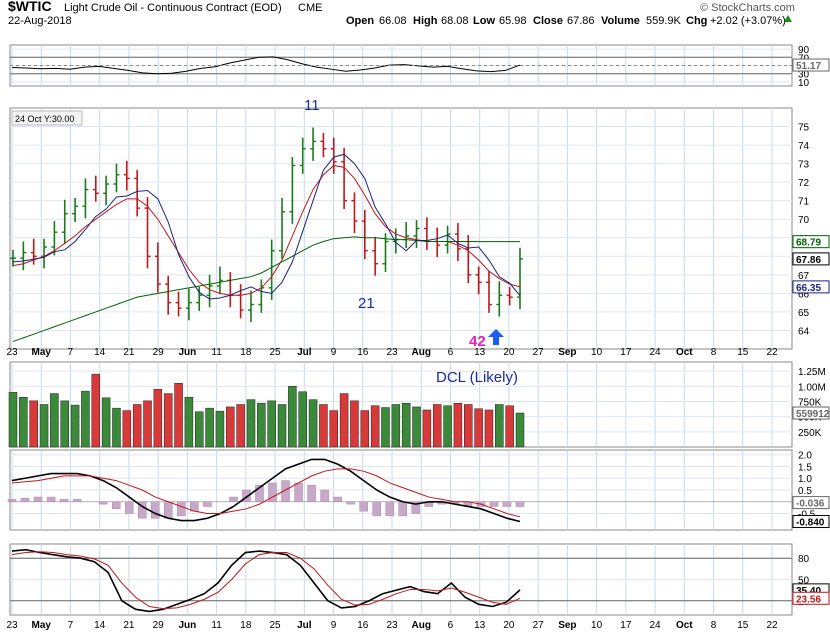 This screenshot has height=638, width=830. What do you see at coordinates (266, 410) in the screenshot?
I see `volume-panel` at bounding box center [266, 410].